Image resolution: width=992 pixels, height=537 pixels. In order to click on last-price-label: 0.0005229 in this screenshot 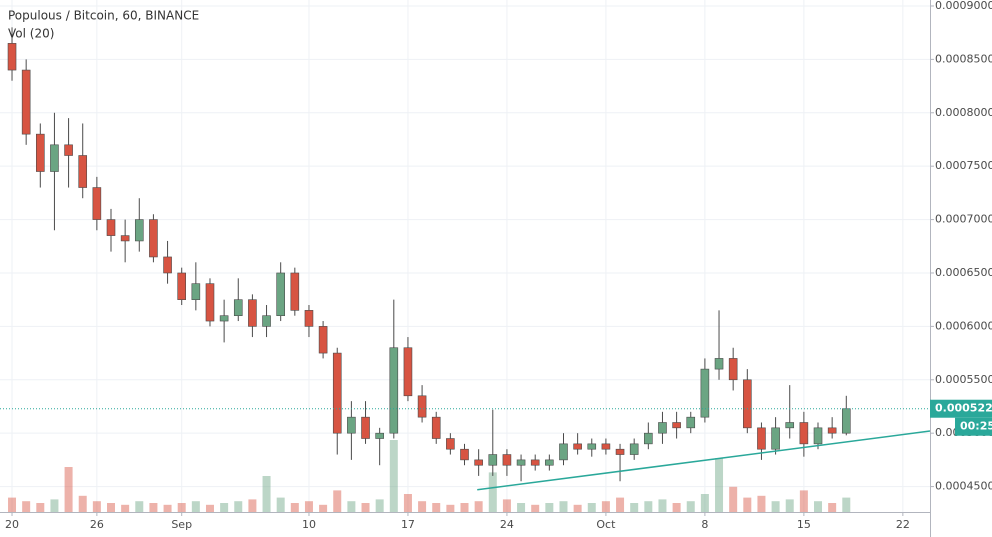, I will do `click(963, 408)`.